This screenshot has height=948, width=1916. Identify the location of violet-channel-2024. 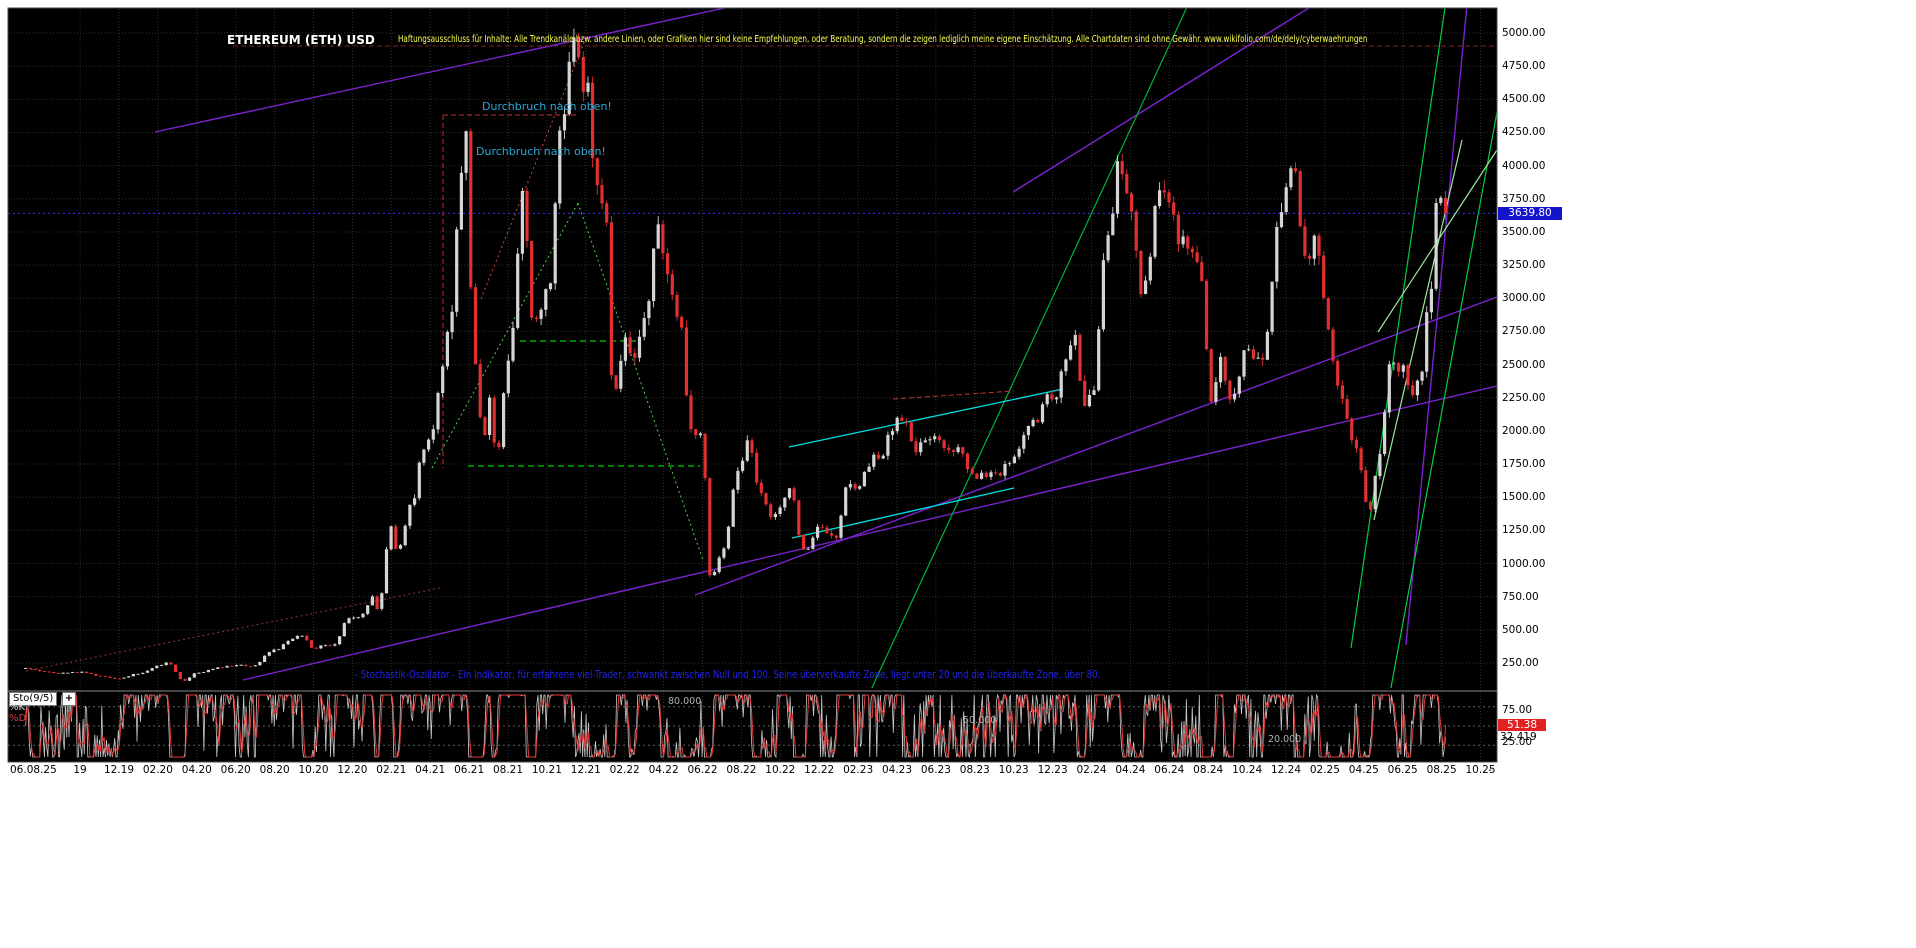
(1161, 100).